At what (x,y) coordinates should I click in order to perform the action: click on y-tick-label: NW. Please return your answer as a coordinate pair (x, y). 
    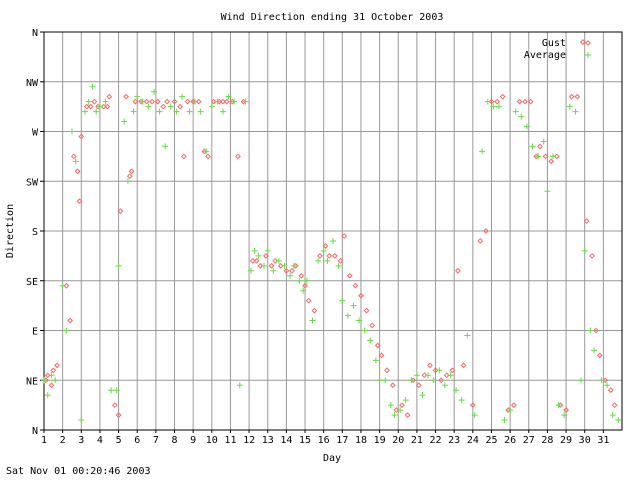
    Looking at the image, I should click on (32, 83).